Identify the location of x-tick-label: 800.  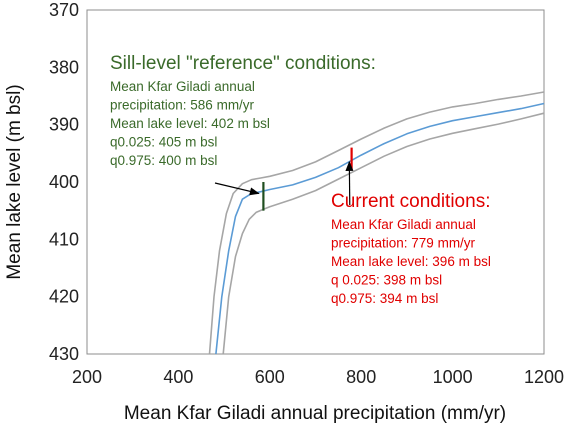
(361, 377).